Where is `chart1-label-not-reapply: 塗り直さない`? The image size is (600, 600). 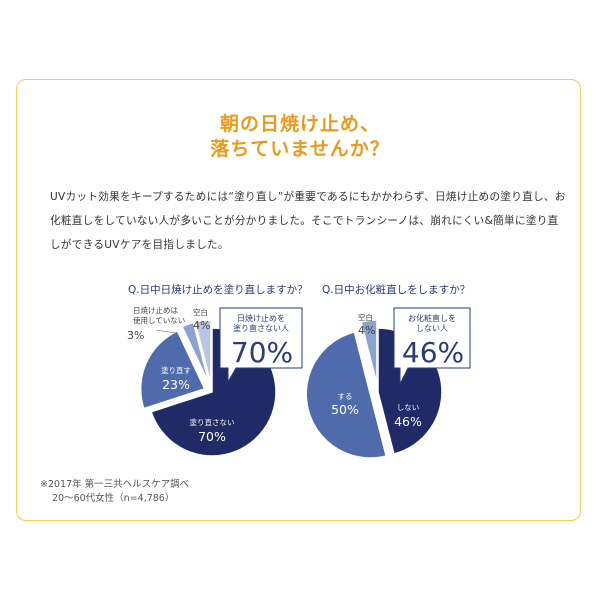 chart1-label-not-reapply: 塗り直さない is located at coordinates (212, 422).